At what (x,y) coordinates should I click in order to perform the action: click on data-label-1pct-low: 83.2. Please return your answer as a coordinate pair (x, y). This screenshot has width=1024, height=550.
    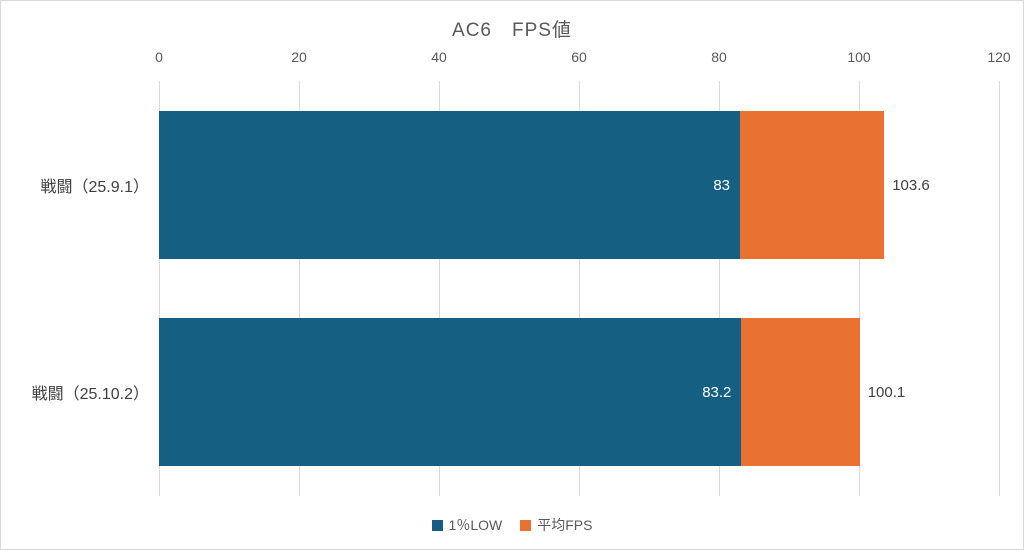
    Looking at the image, I should click on (717, 393).